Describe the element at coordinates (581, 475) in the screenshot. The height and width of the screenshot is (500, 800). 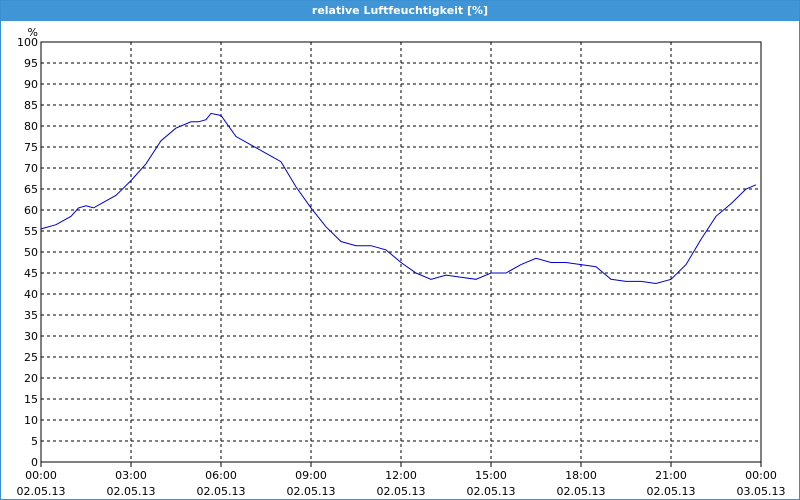
I see `x-tick-label-time: 18:00` at that location.